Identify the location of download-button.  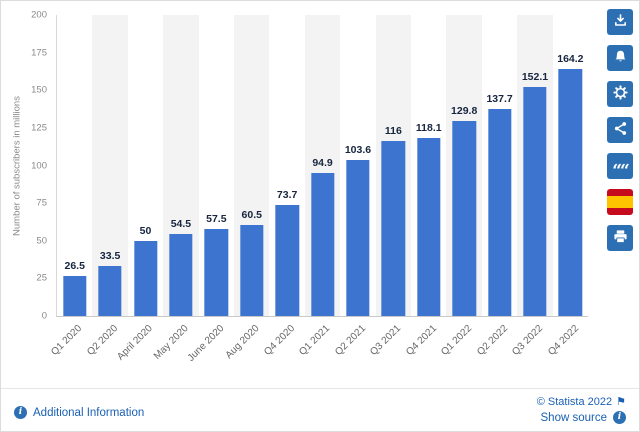
(620, 22).